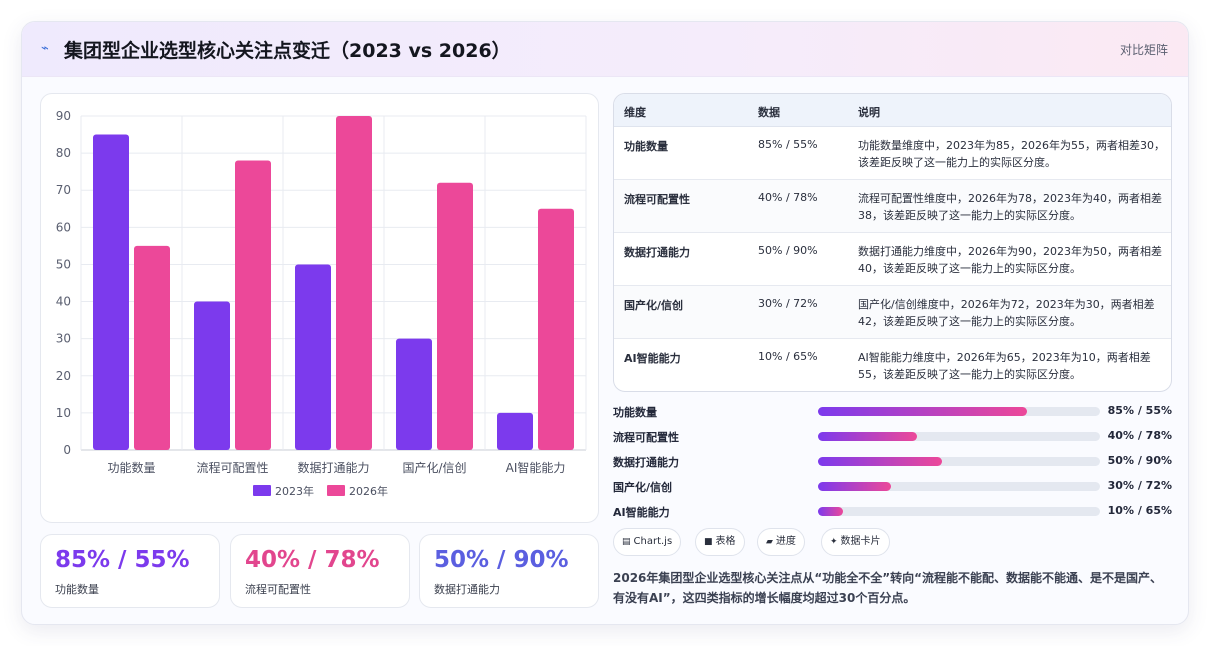 This screenshot has width=1210, height=646. I want to click on chip-label: Chart.js, so click(653, 541).